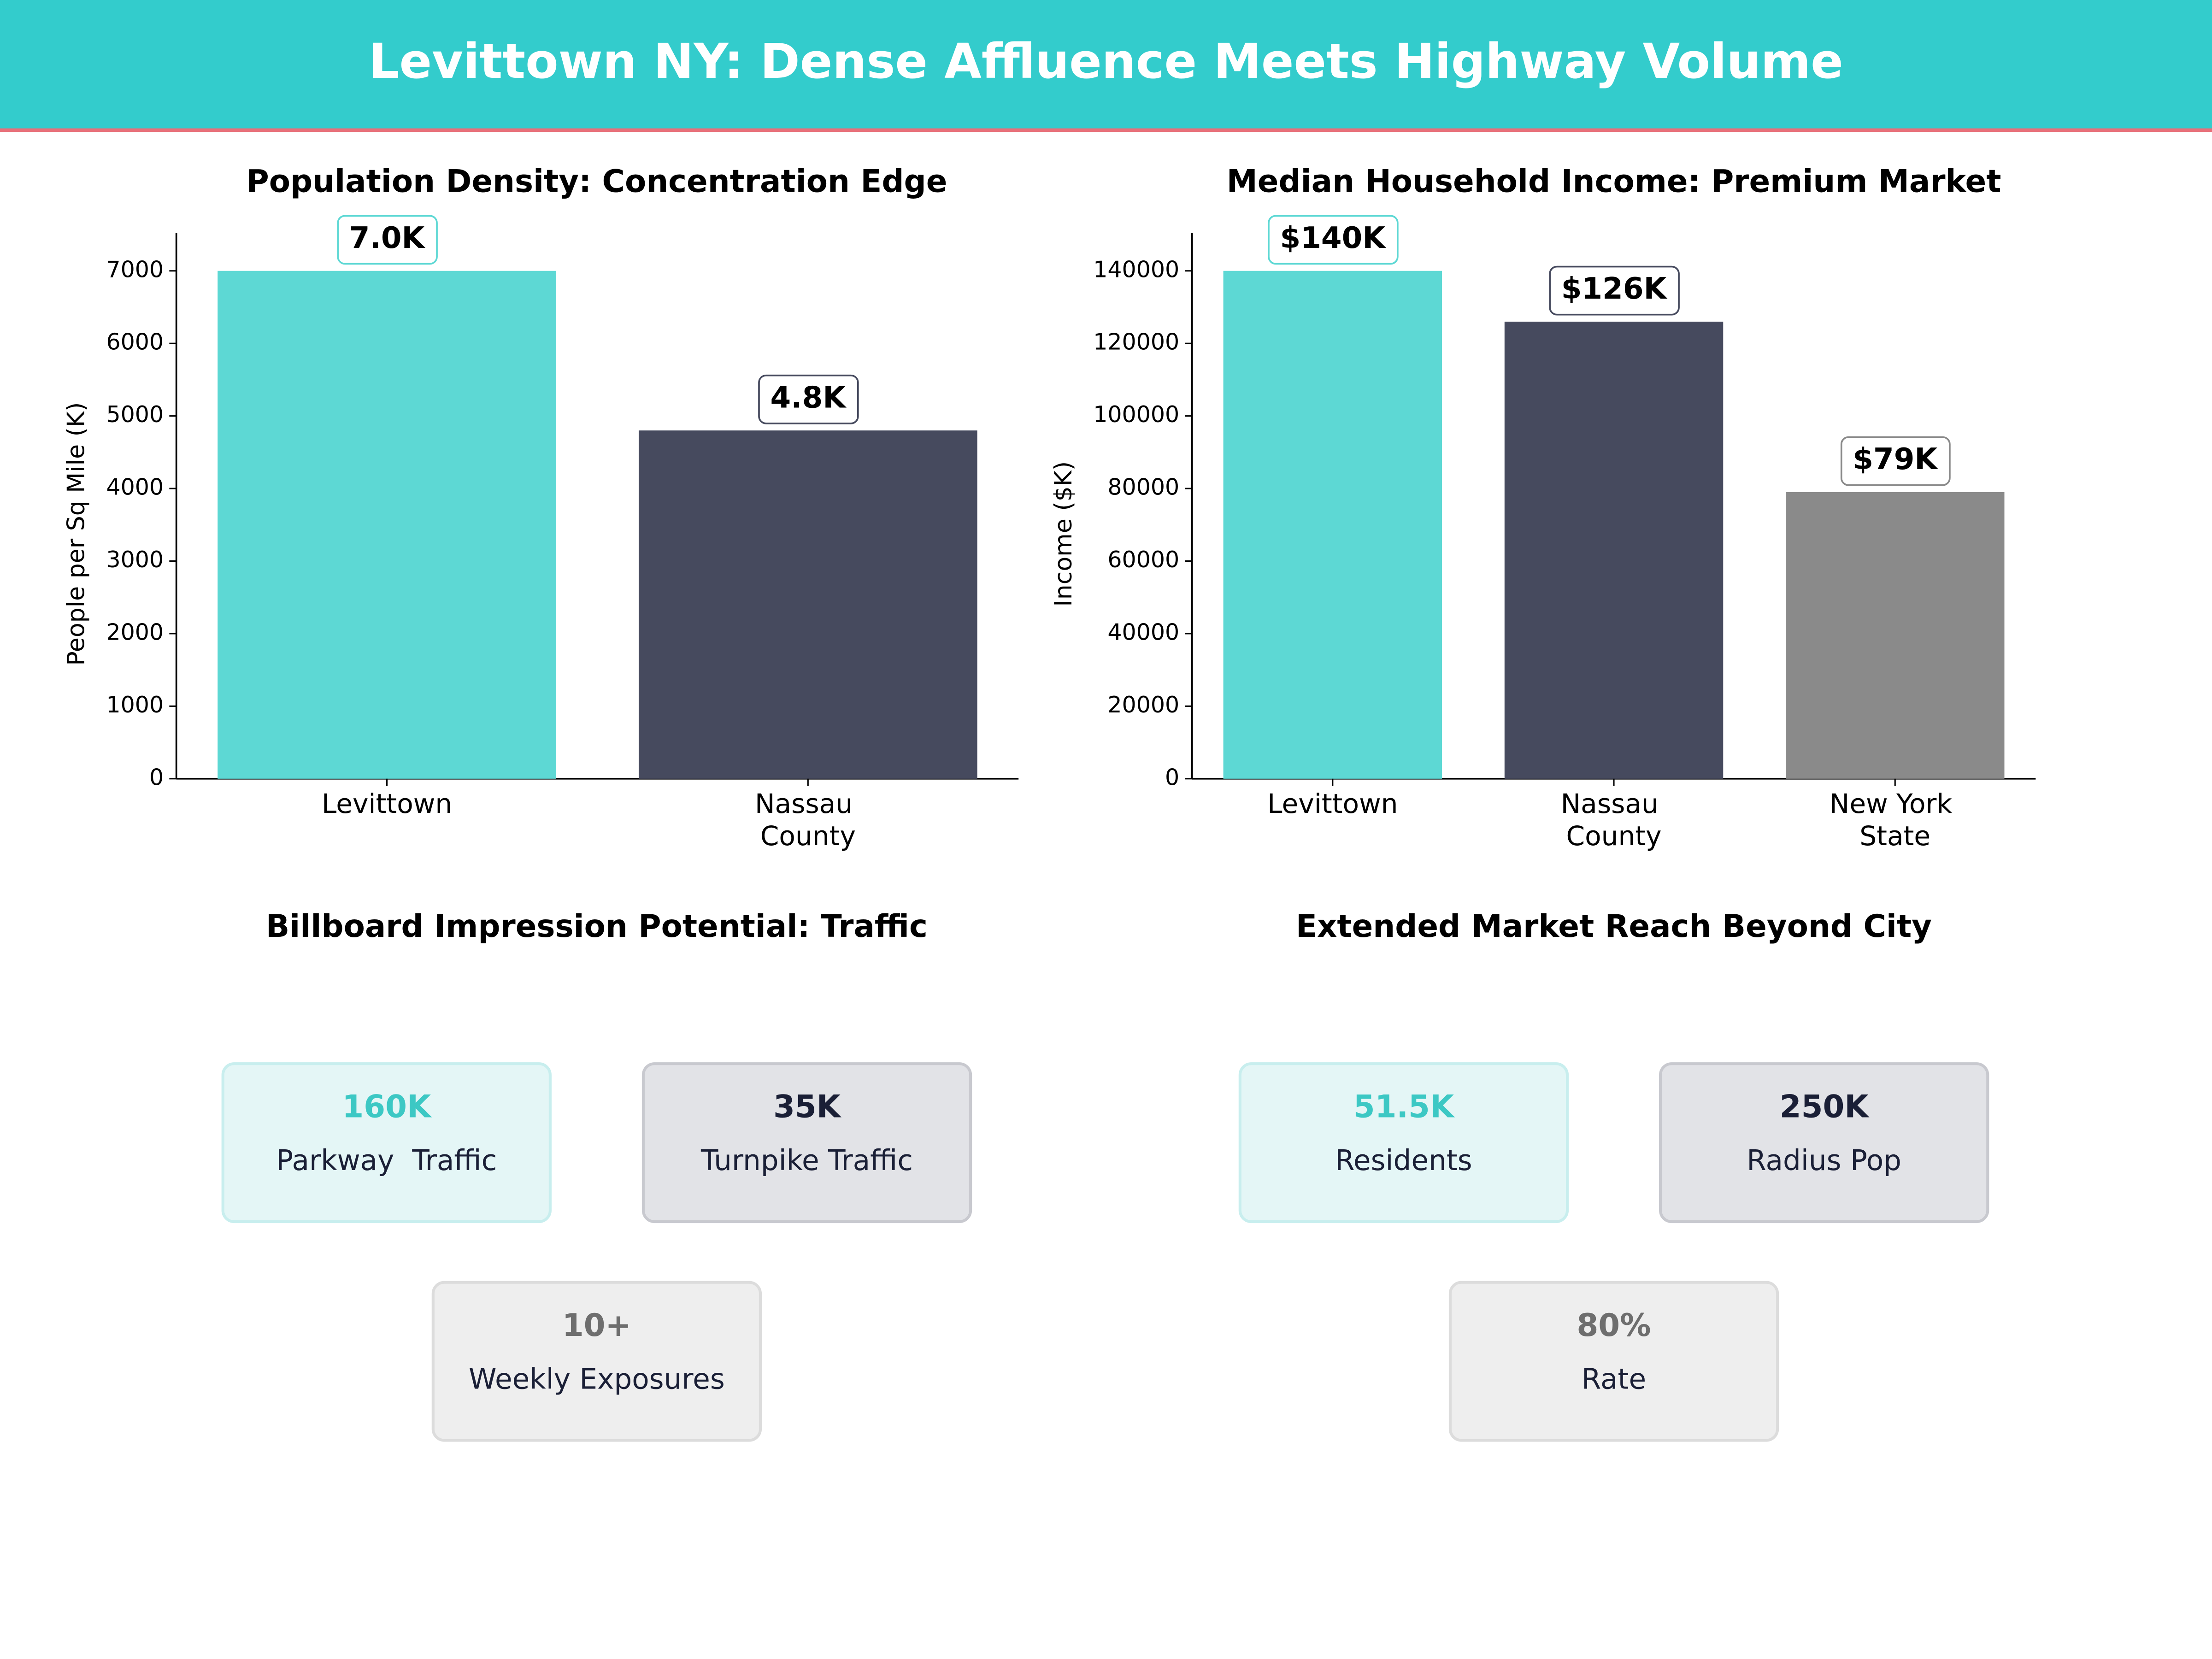 This screenshot has width=2212, height=1659. What do you see at coordinates (1143, 560) in the screenshot?
I see `y-tick-label: 60000` at bounding box center [1143, 560].